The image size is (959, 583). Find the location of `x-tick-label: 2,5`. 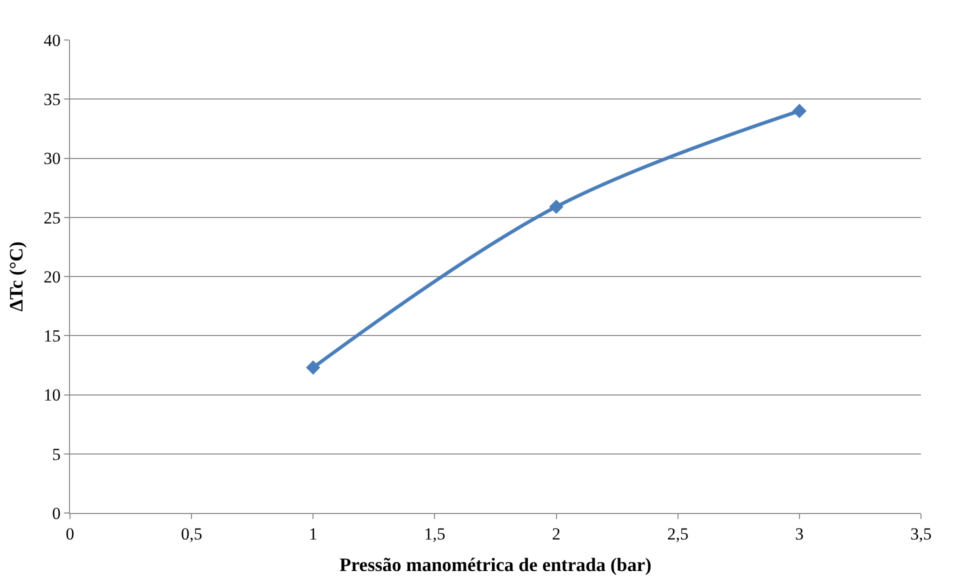

x-tick-label: 2,5 is located at coordinates (677, 534).